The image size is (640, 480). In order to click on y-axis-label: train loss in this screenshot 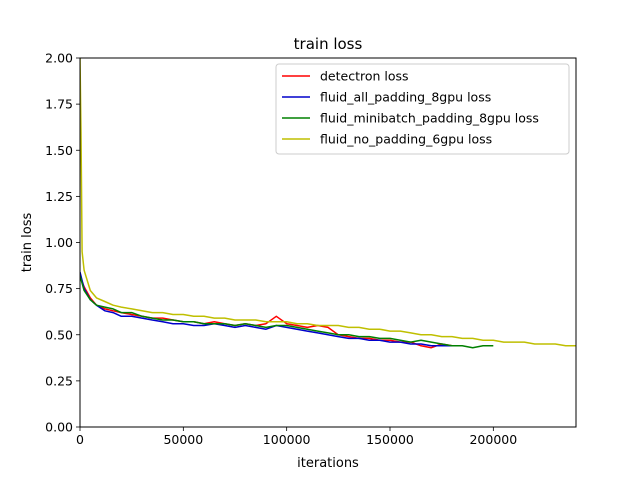, I will do `click(27, 243)`.